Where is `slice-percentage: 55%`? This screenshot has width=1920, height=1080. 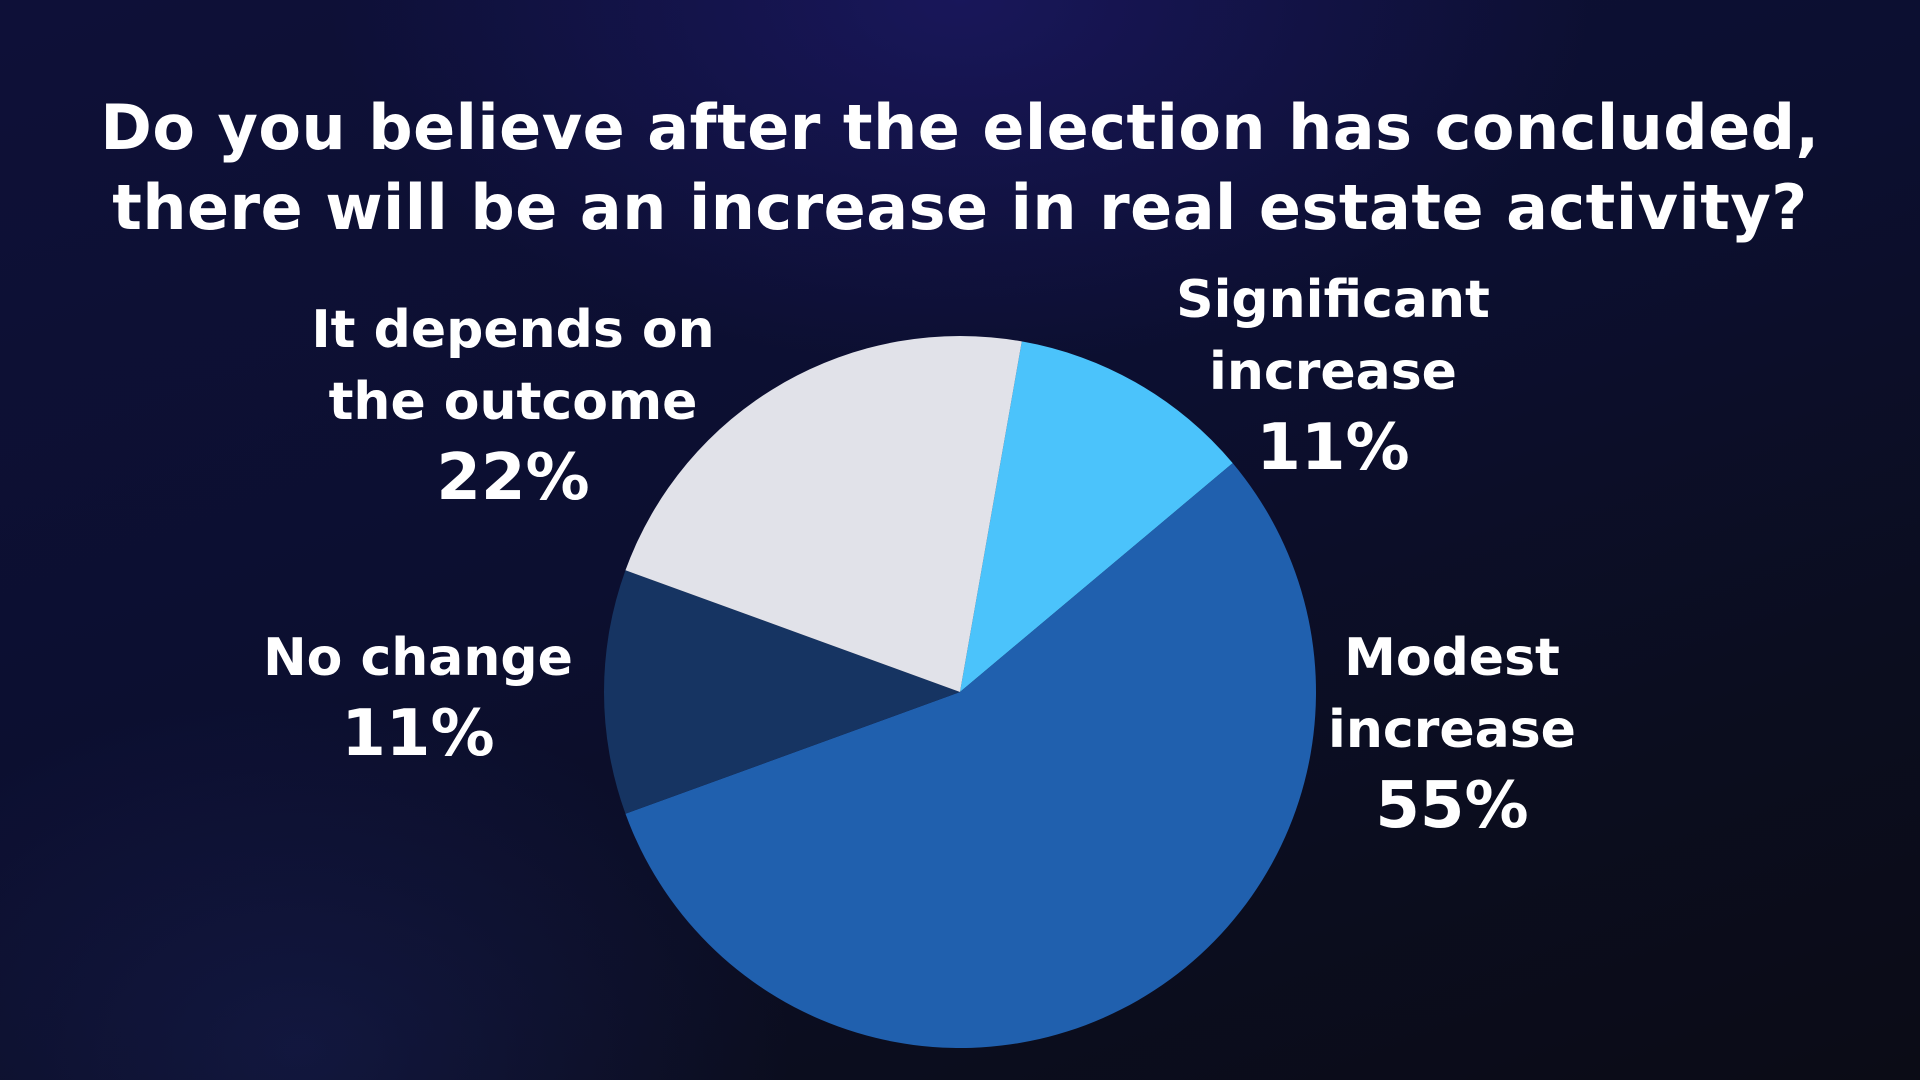
slice-percentage: 55% is located at coordinates (1452, 806).